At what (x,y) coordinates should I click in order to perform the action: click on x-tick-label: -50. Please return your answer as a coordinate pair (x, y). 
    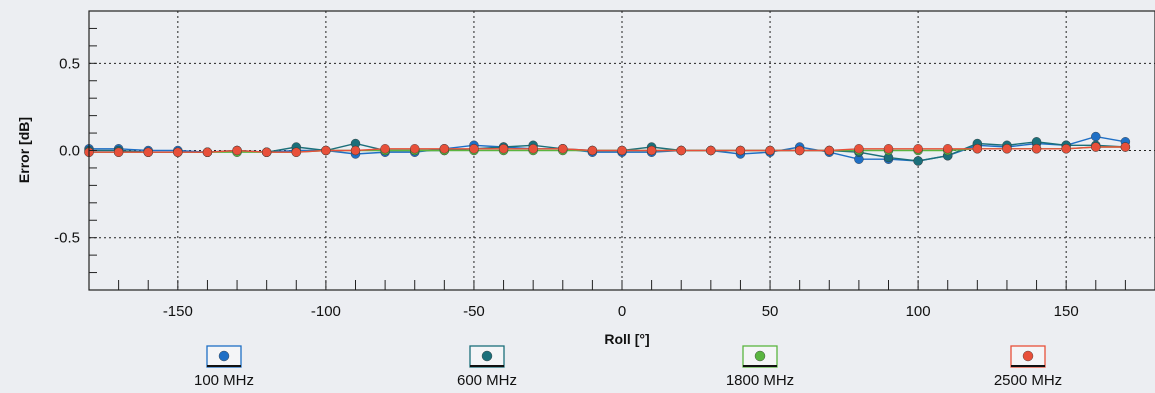
    Looking at the image, I should click on (474, 311).